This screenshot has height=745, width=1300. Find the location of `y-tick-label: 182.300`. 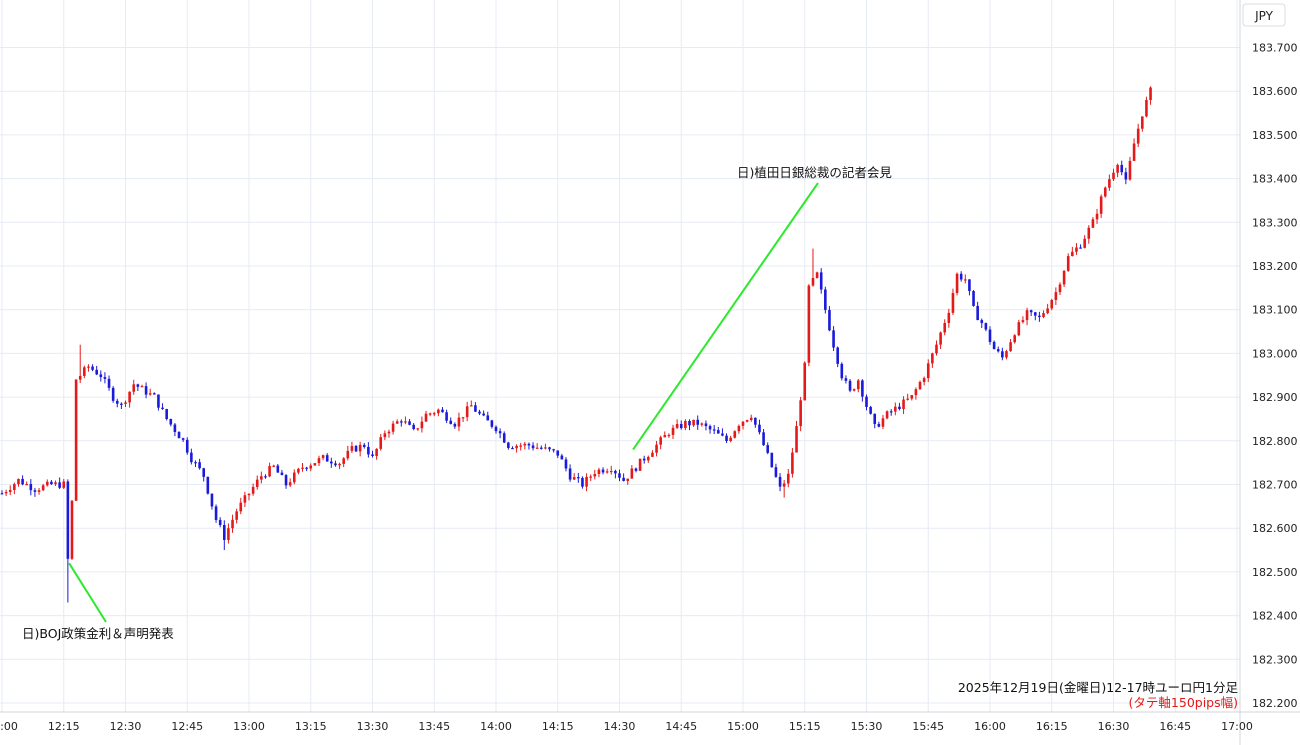

y-tick-label: 182.300 is located at coordinates (1275, 659).